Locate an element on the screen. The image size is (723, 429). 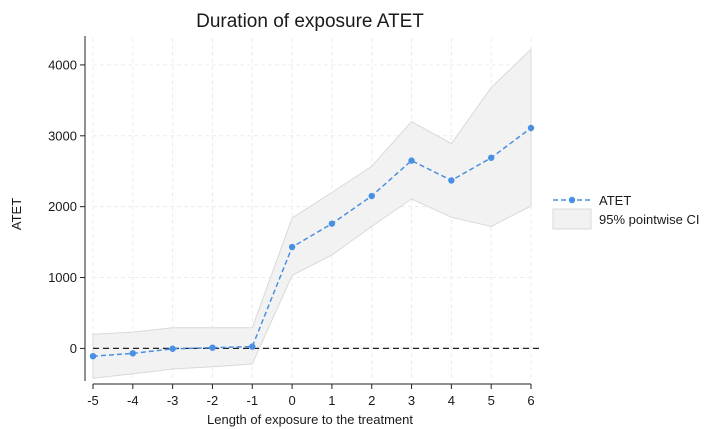
legend-ci-swatch is located at coordinates (572, 219).